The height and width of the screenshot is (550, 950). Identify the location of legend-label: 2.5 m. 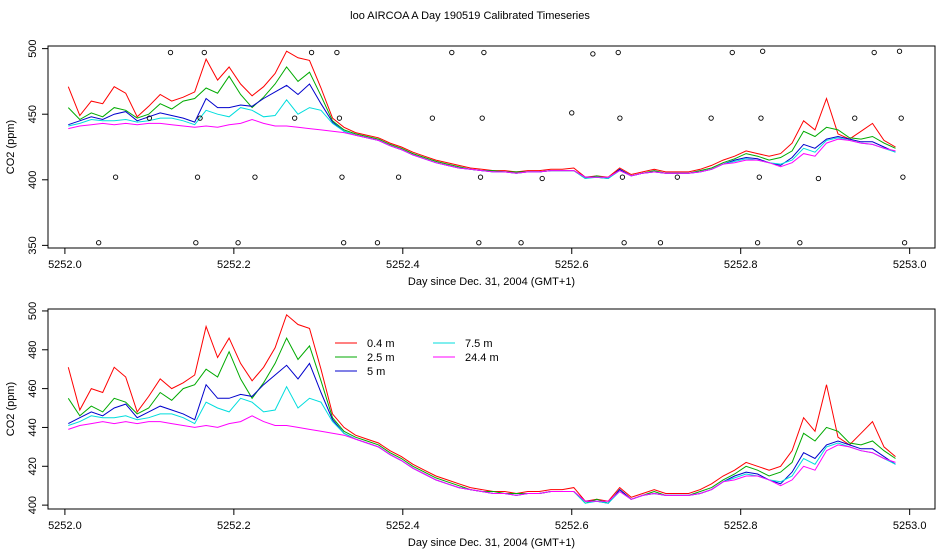
(381, 358).